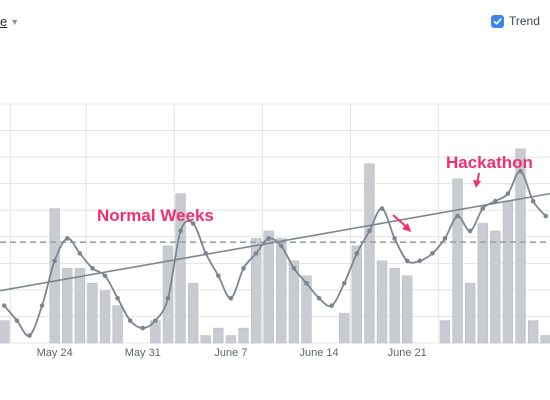 This screenshot has height=400, width=550. What do you see at coordinates (4, 21) in the screenshot?
I see `metric-dropdown-label: e` at bounding box center [4, 21].